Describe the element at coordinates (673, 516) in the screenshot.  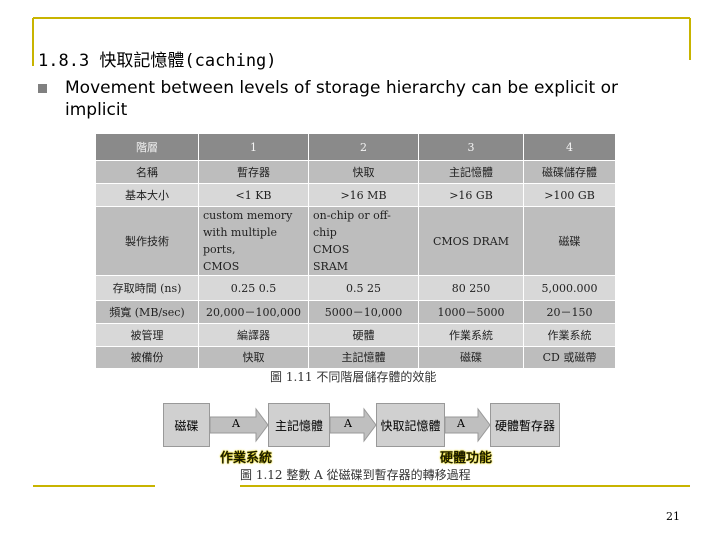
I see `page-number: 21` at that location.